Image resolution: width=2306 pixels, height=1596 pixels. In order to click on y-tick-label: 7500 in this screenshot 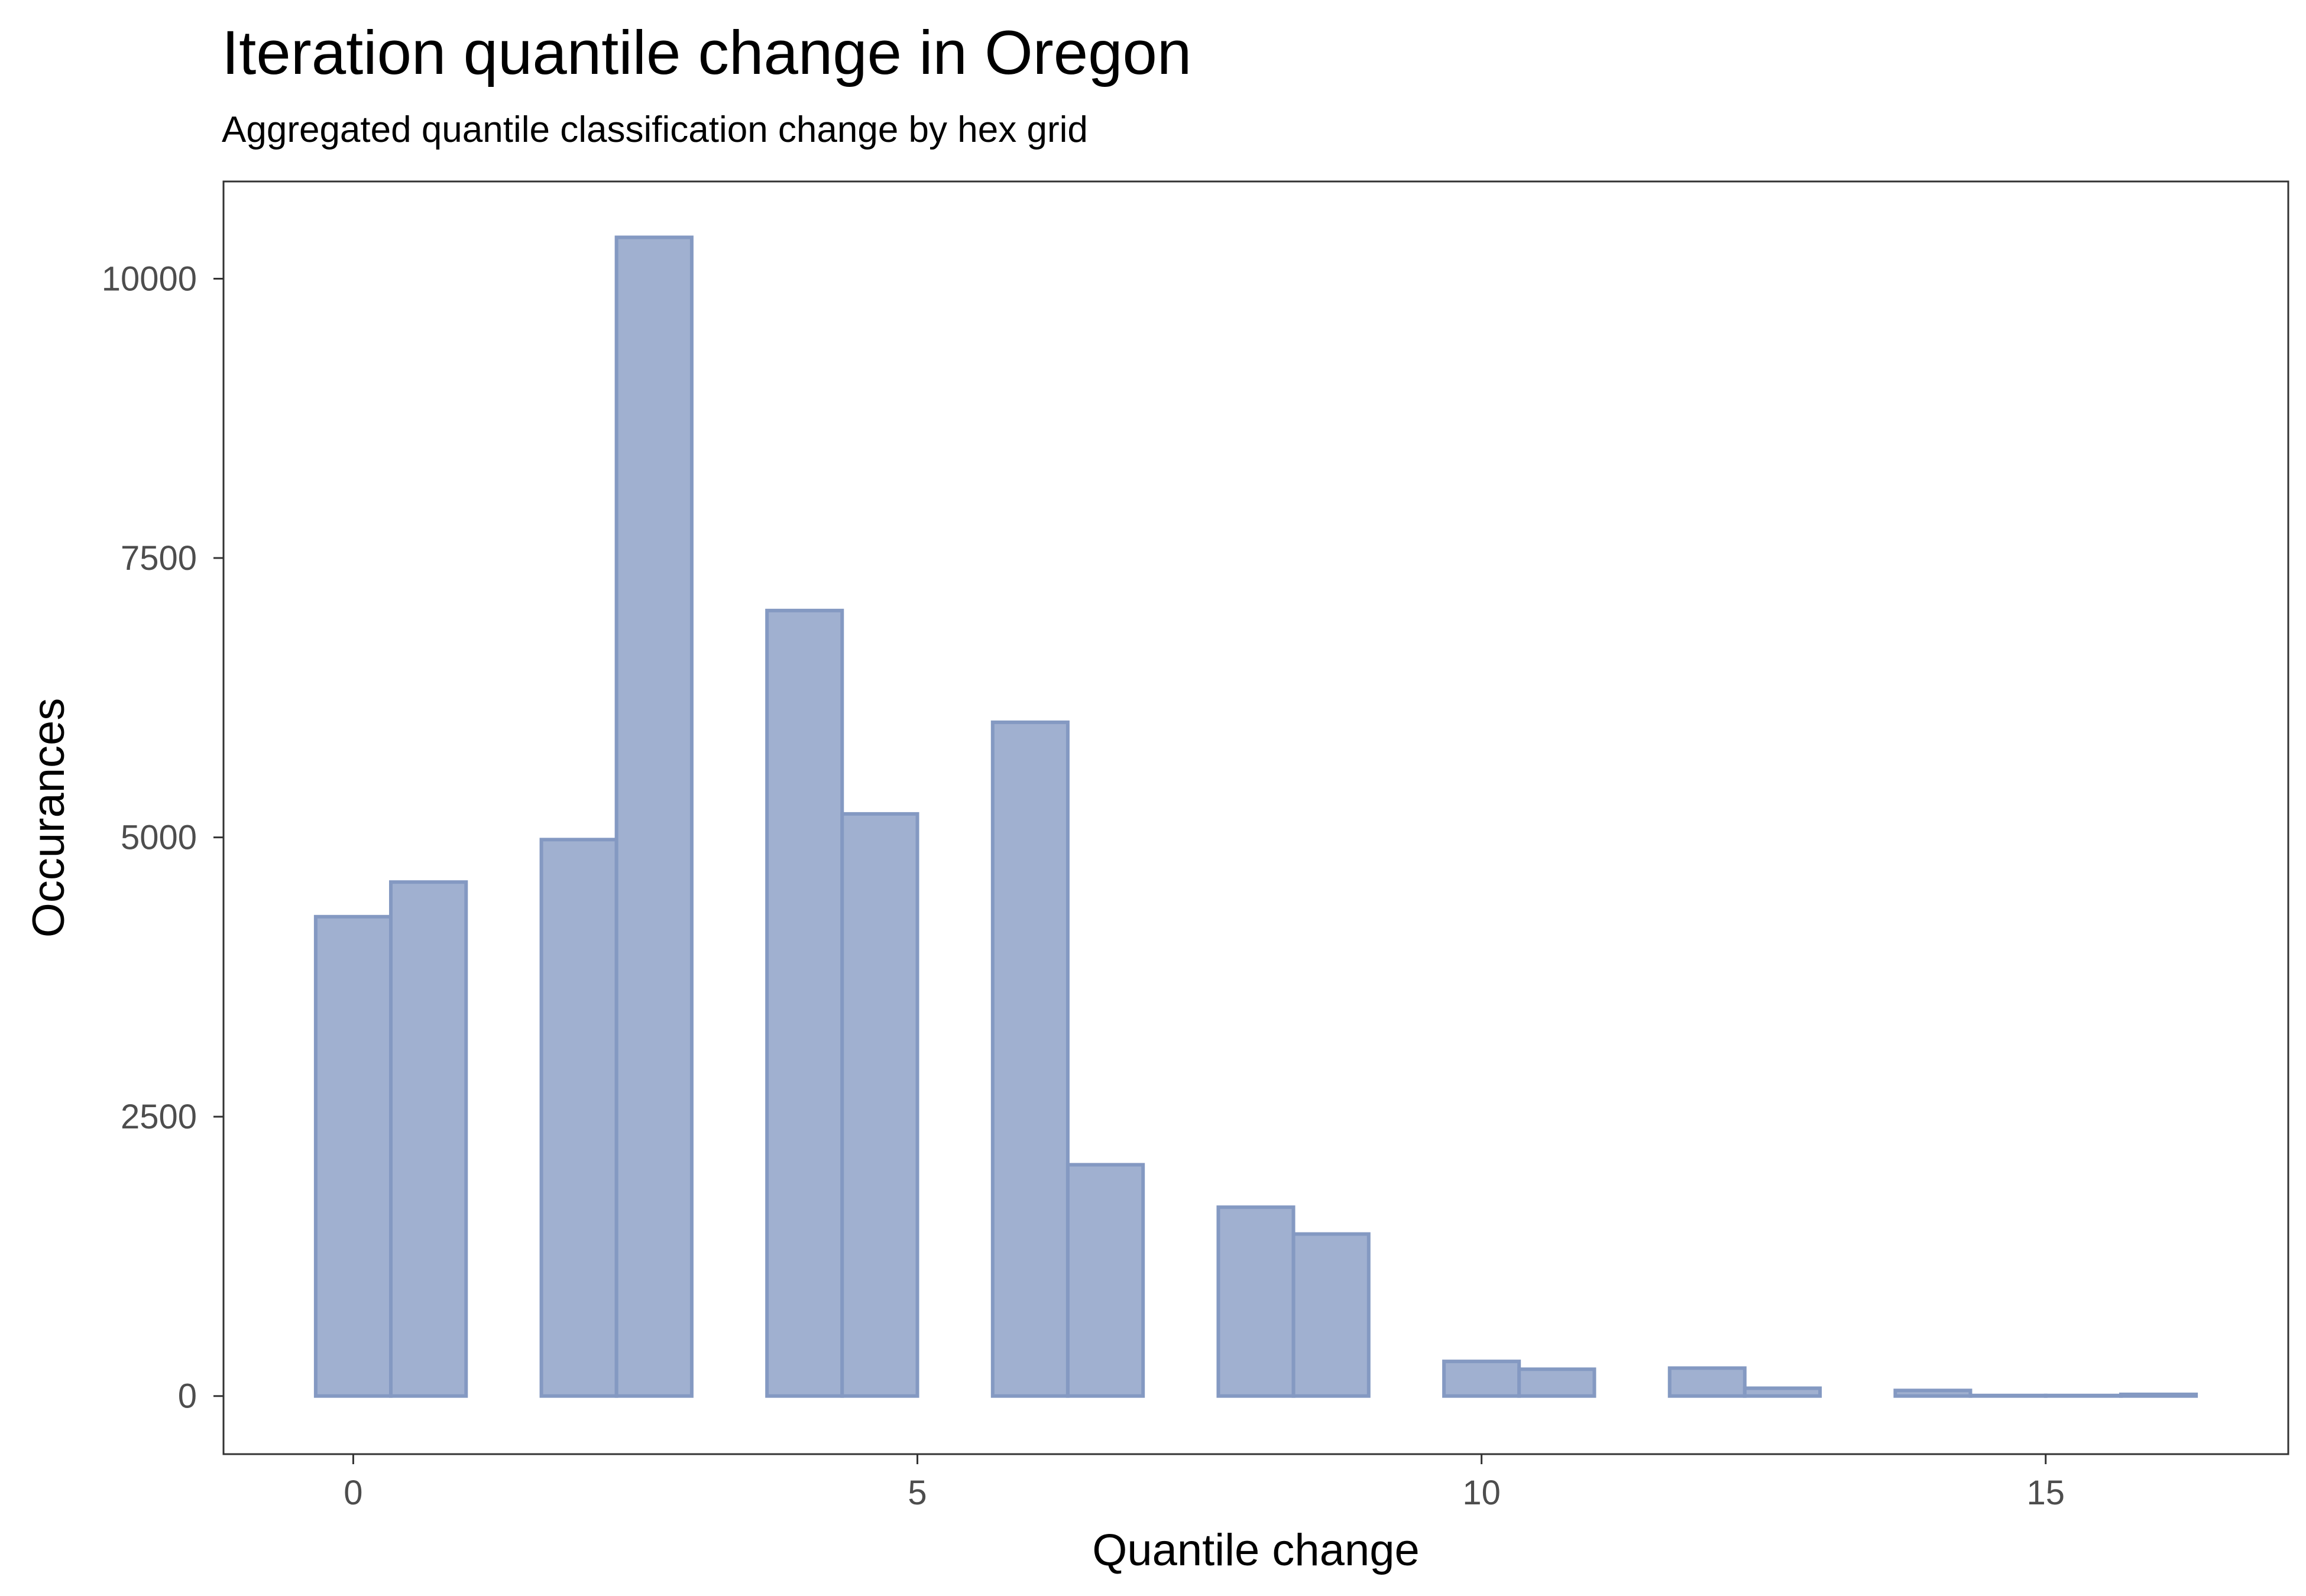, I will do `click(159, 558)`.